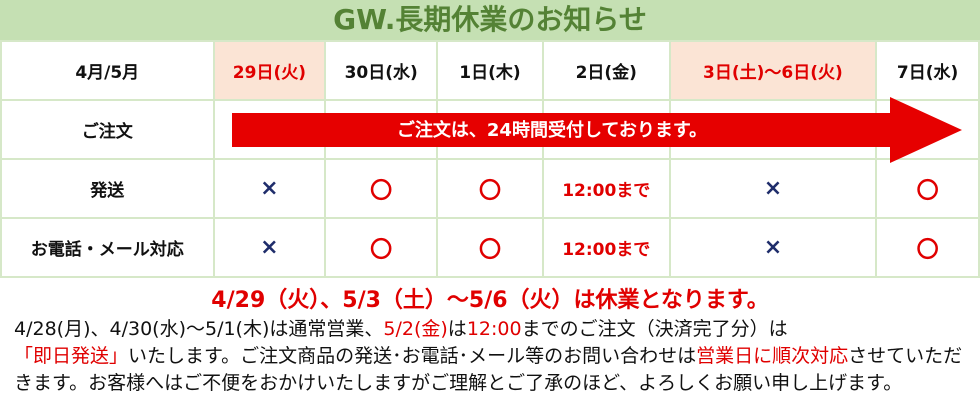  I want to click on text: は, so click(457, 329).